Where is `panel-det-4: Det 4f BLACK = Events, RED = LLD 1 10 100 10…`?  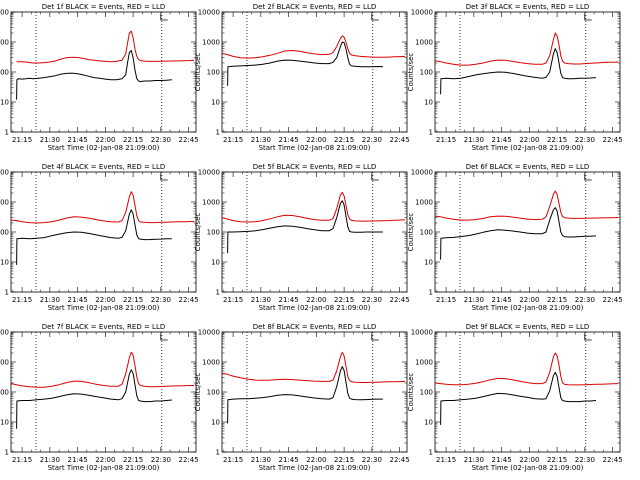
panel-det-4: Det 4f BLACK = Events, RED = LLD 1 10 100 10… is located at coordinates (99, 237).